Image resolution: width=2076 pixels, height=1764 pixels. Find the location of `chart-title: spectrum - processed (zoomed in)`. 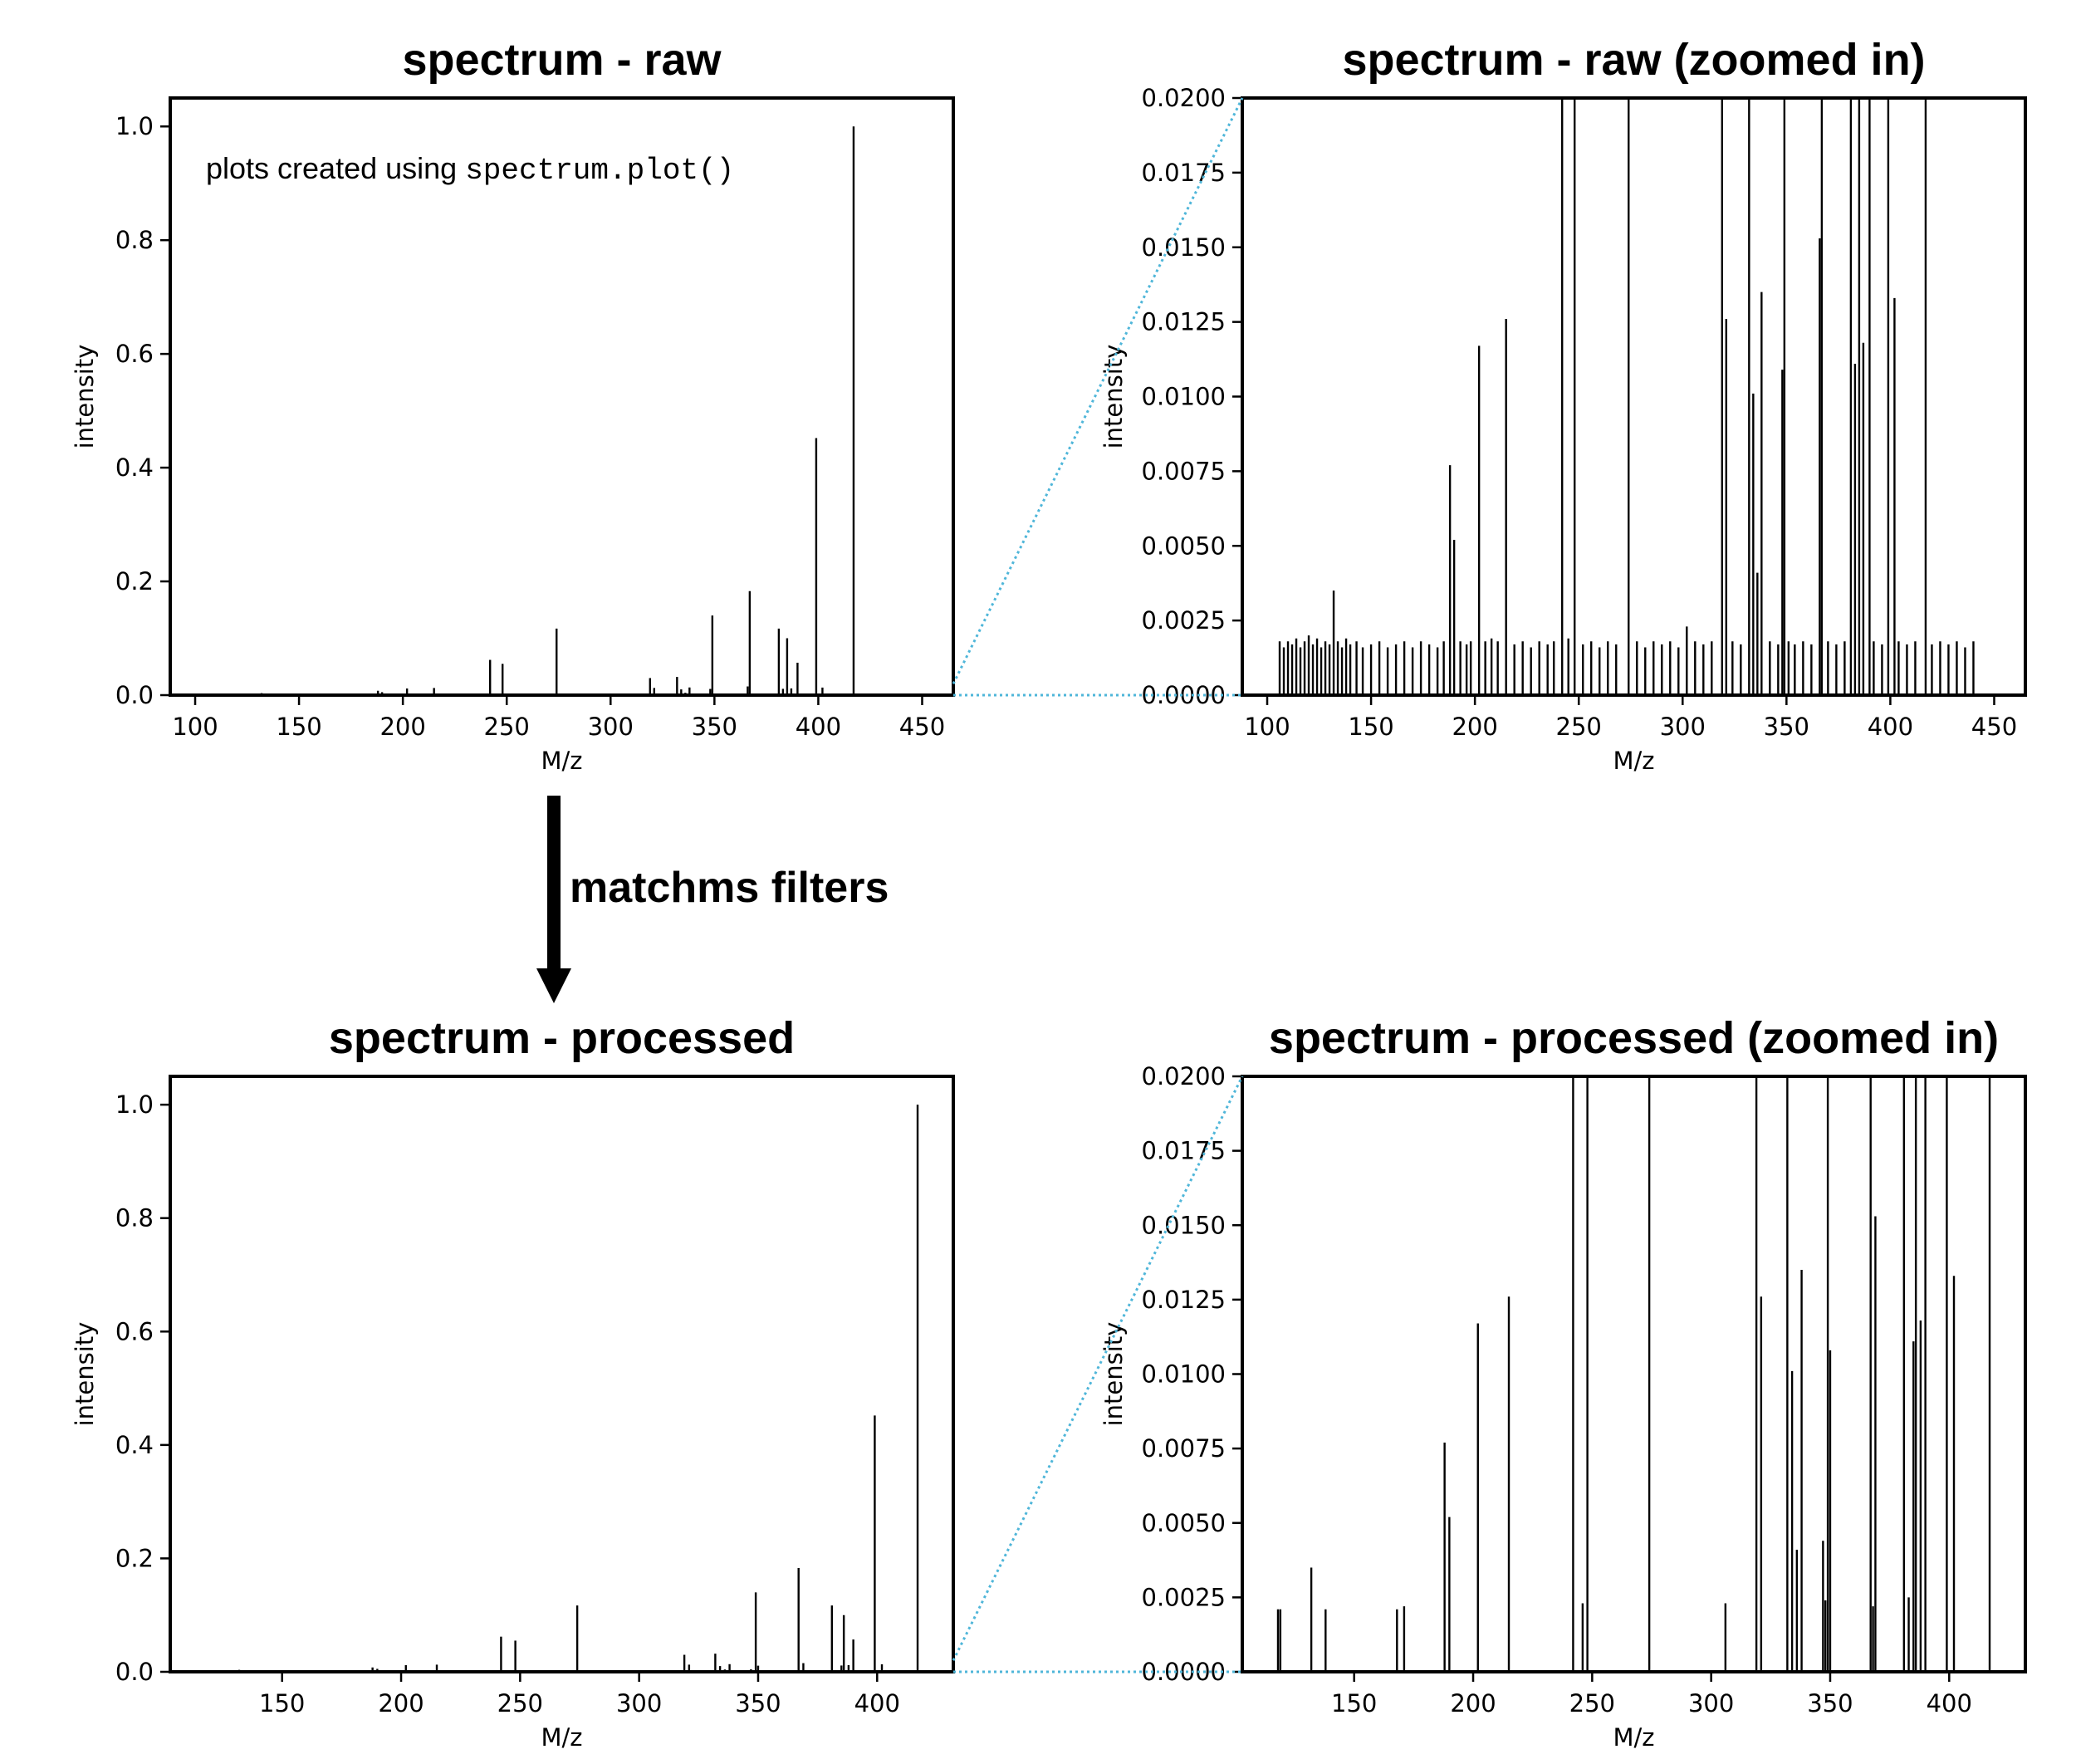

chart-title: spectrum - processed (zoomed in) is located at coordinates (1634, 1038).